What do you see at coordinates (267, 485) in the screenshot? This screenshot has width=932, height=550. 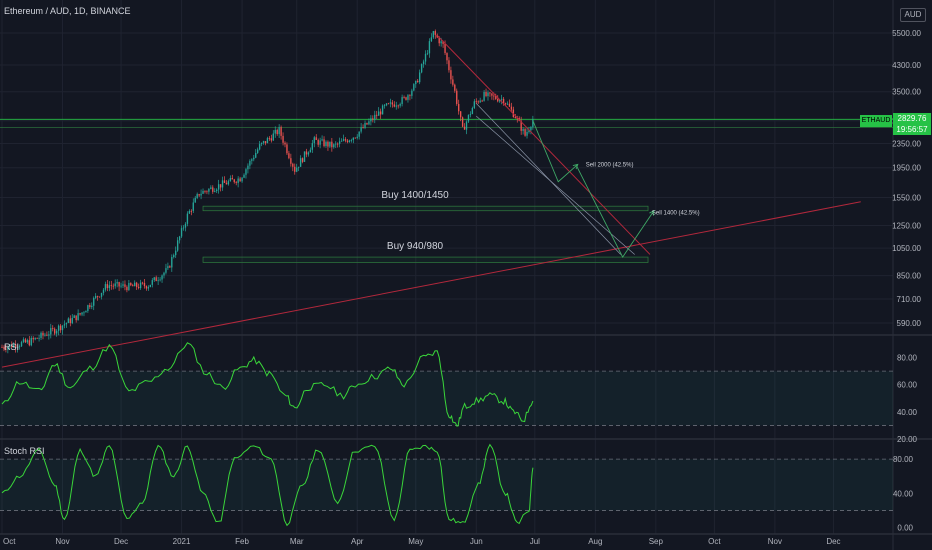 I see `stoch-rsi-line` at bounding box center [267, 485].